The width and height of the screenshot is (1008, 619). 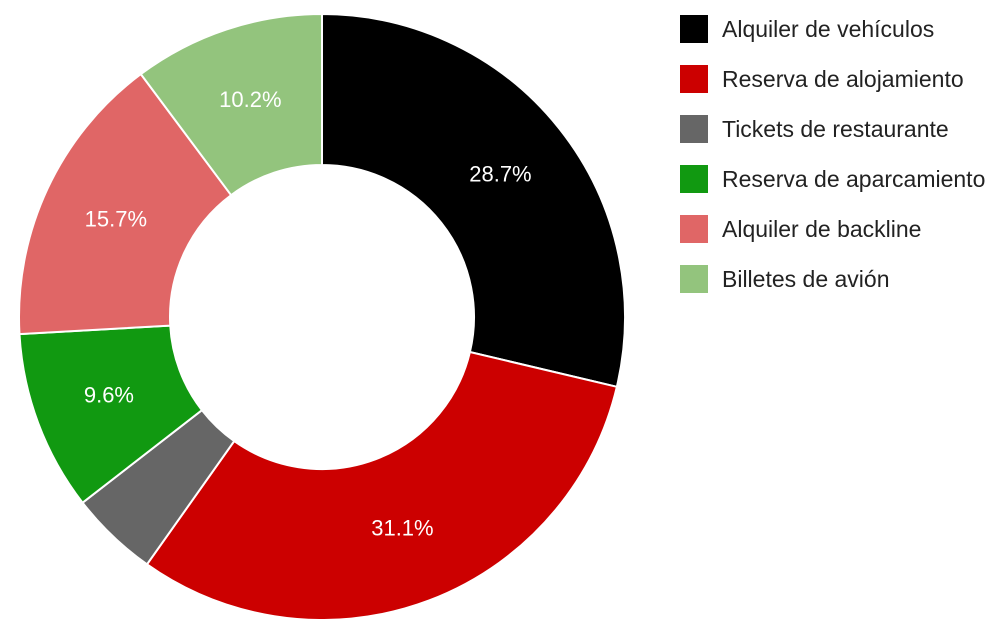 I want to click on legend-label: Reserva de aparcamiento, so click(x=854, y=179).